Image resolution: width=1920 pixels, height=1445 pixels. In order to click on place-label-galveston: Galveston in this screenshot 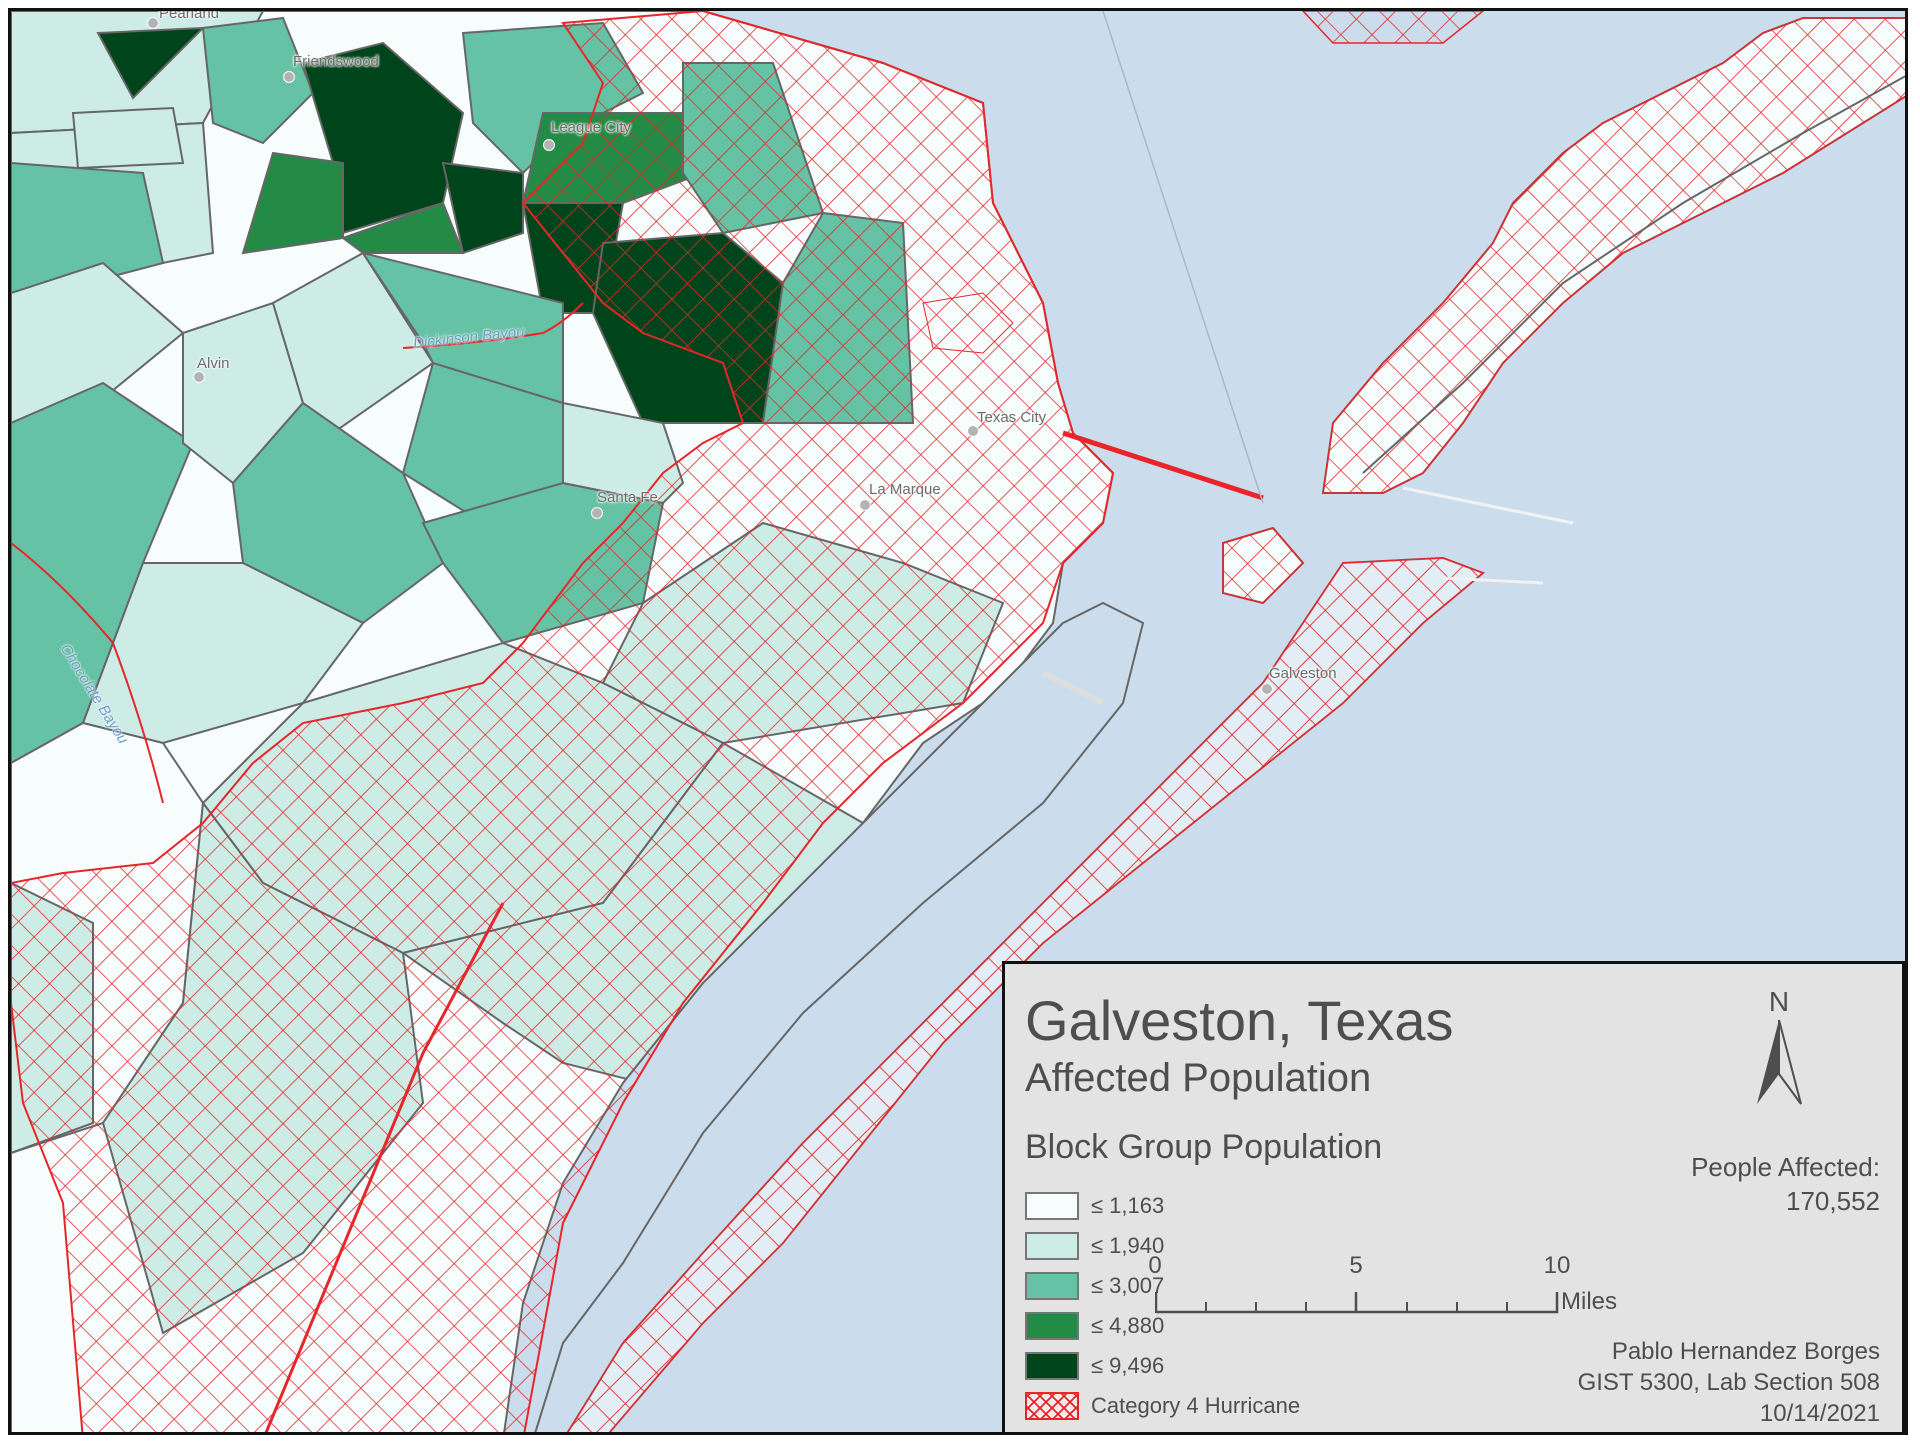, I will do `click(1303, 673)`.